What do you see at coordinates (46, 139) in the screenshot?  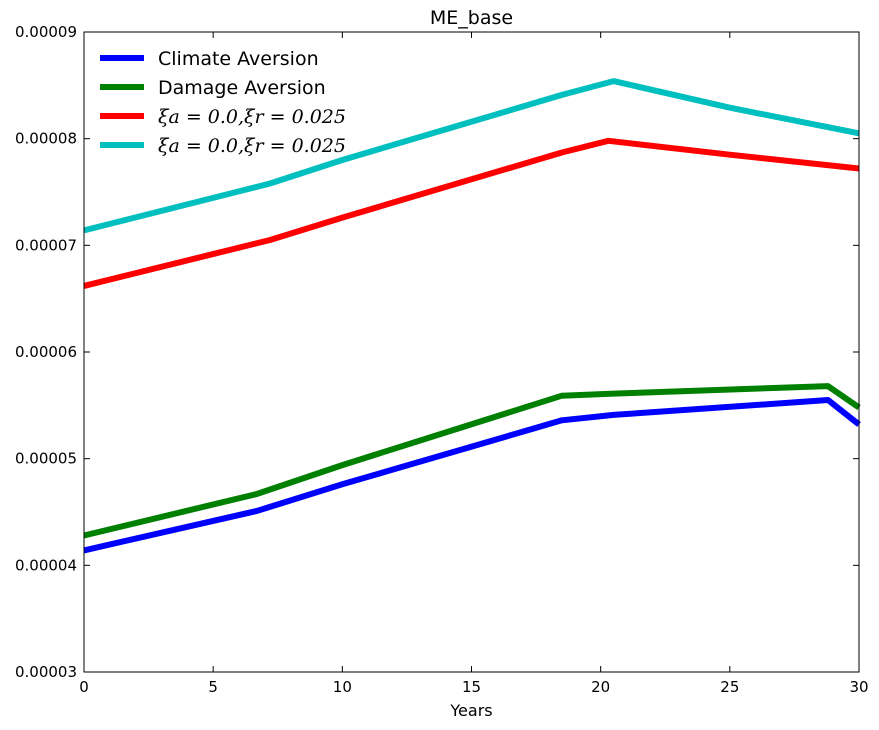 I see `y-tick-label: 0.00008` at bounding box center [46, 139].